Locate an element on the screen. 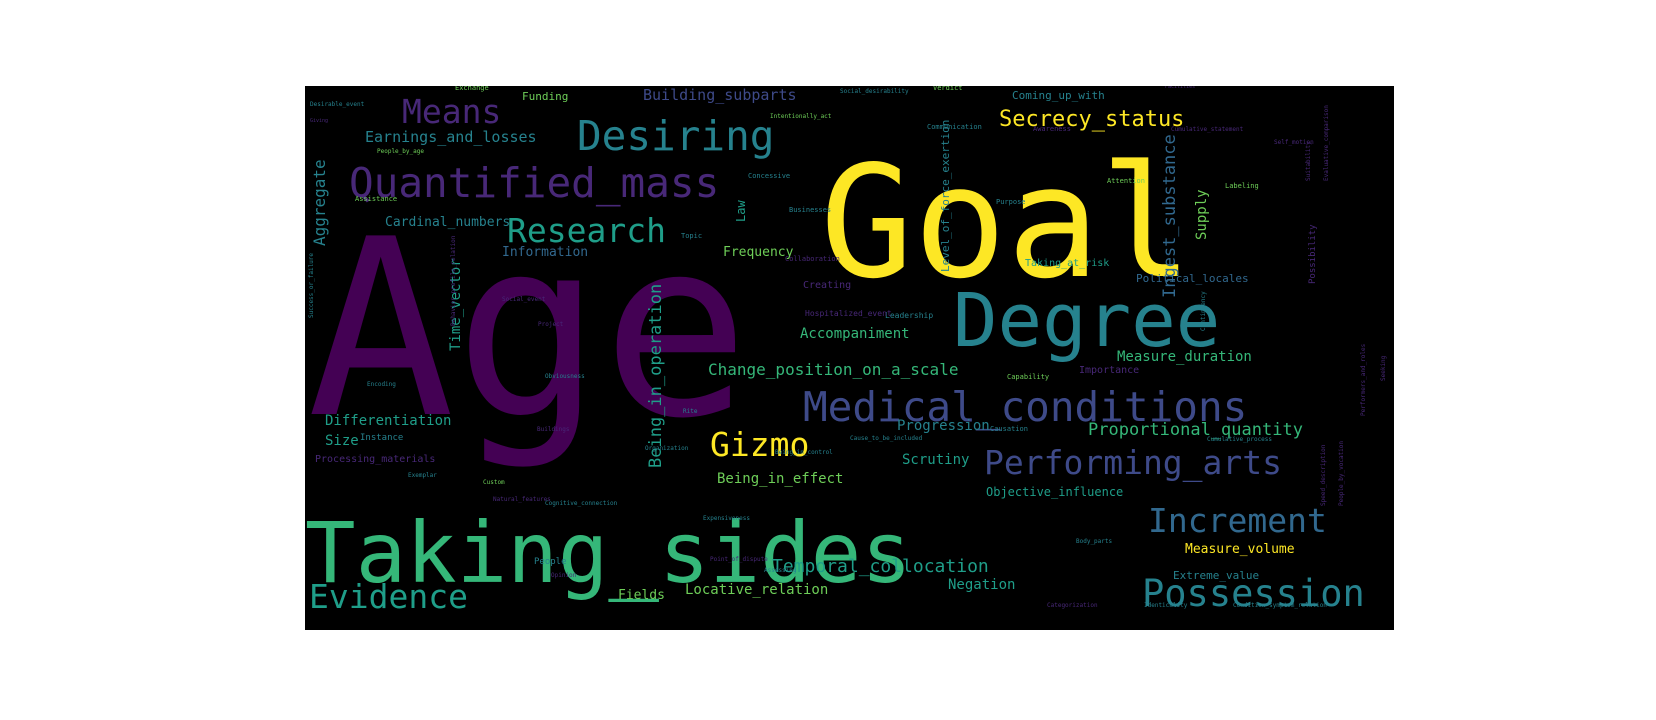 This screenshot has height=720, width=1656. word-rite: Rite is located at coordinates (690, 411).